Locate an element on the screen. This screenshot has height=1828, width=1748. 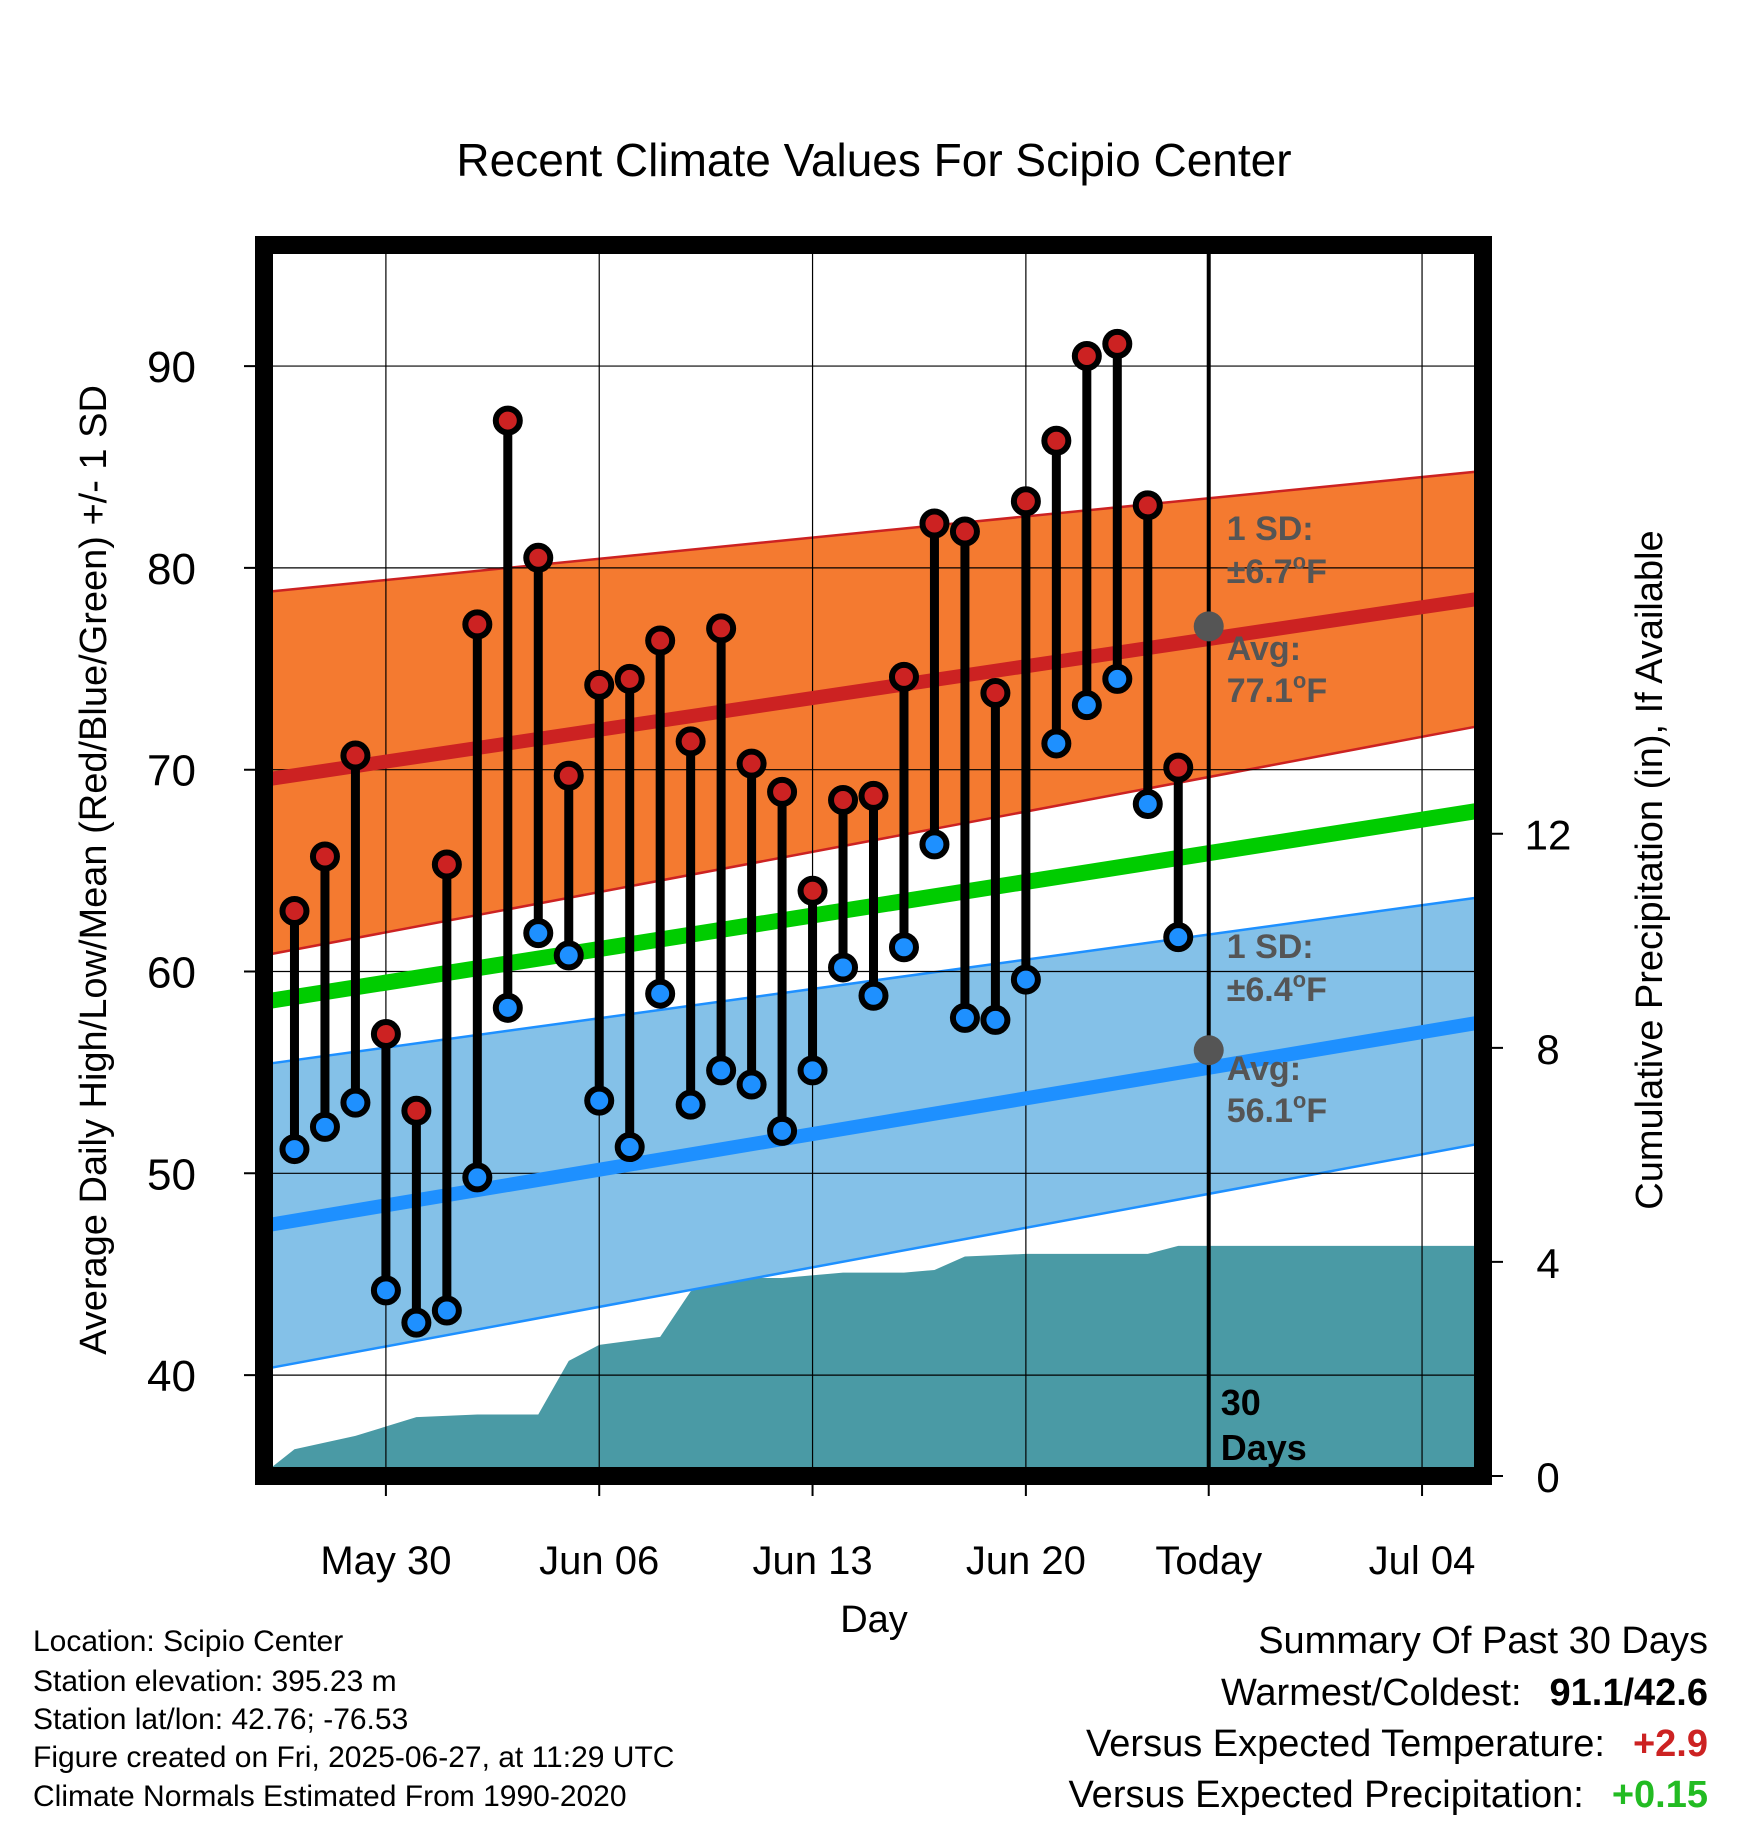
x-axis: May 30 Jun 06 Jun 13 Jun 20 Today Jul 04 is located at coordinates (897, 1529).